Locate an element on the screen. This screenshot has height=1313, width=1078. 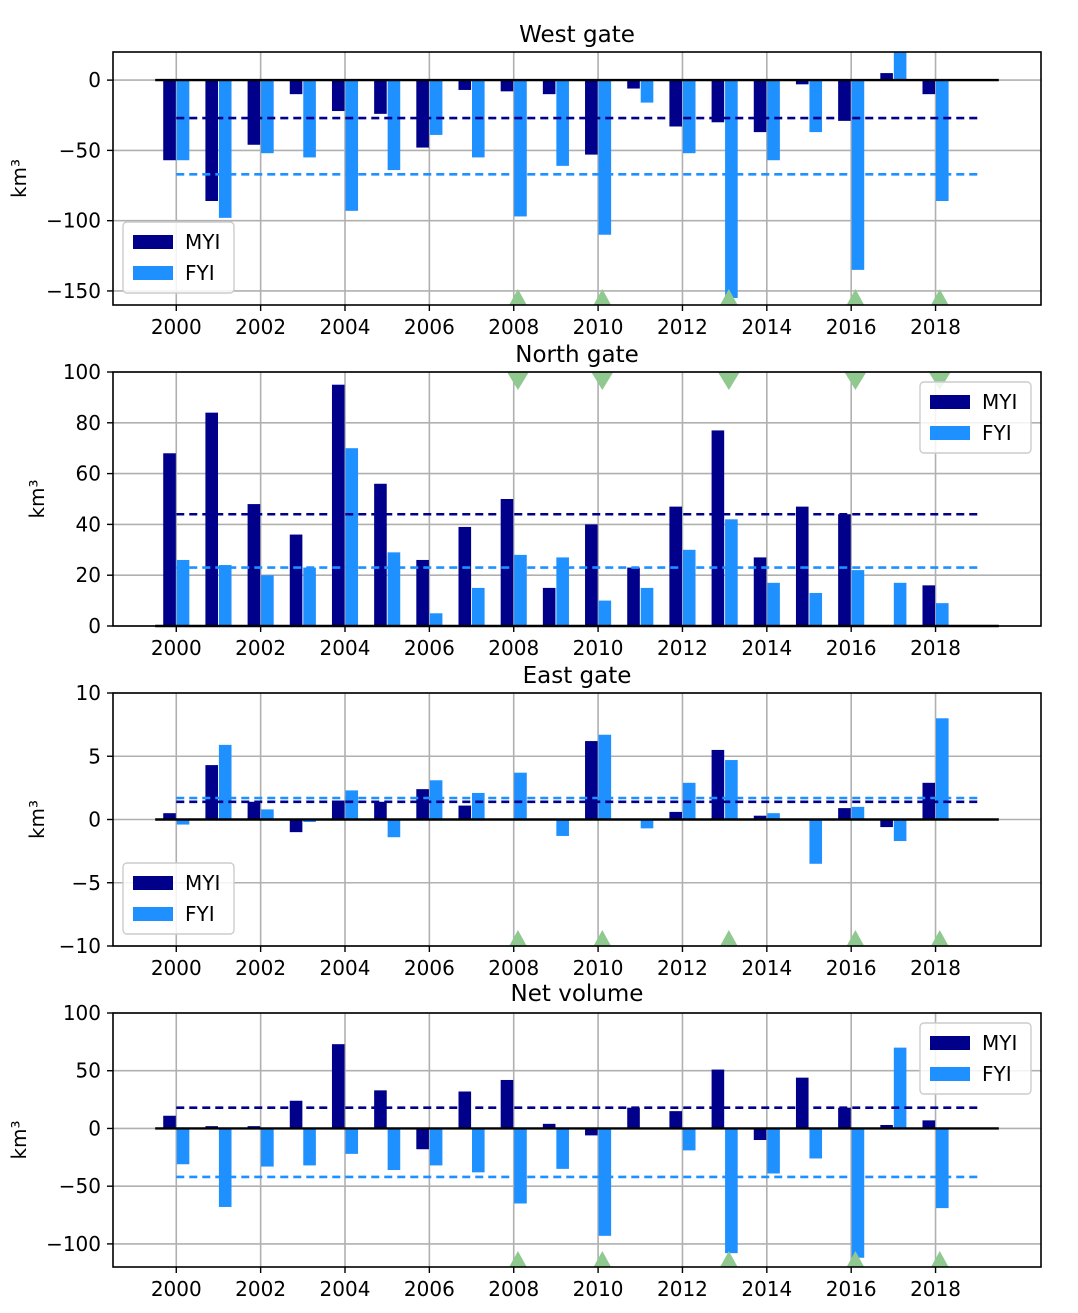
y-tick-label: 100 is located at coordinates (82, 372).